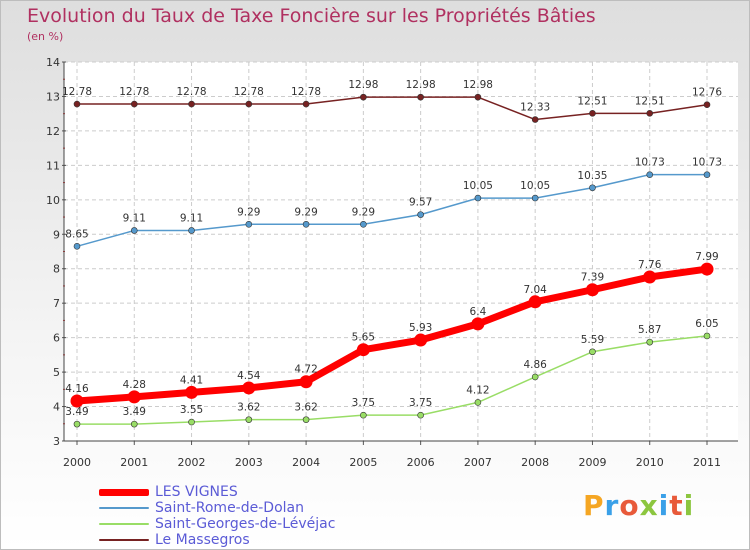  What do you see at coordinates (45, 36) in the screenshot?
I see `chart-subtitle: (en %)` at bounding box center [45, 36].